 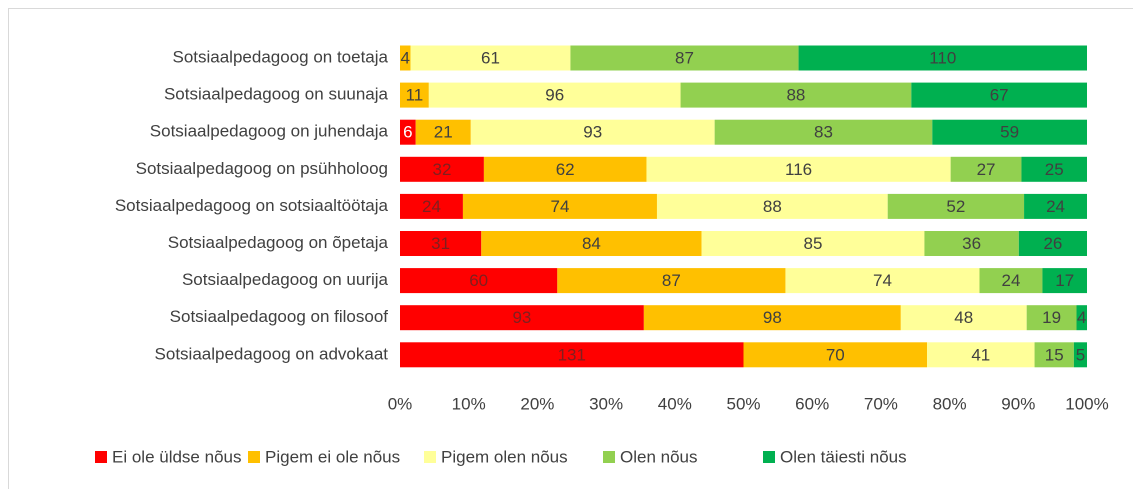 I want to click on data-label: 83, so click(x=823, y=132).